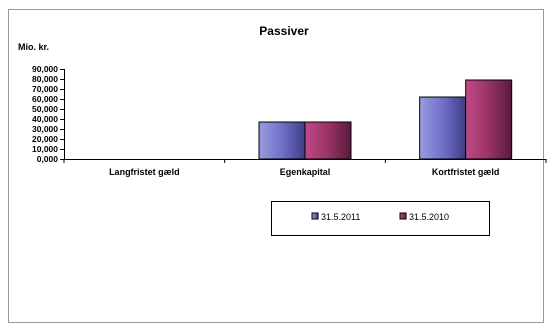 Image resolution: width=549 pixels, height=326 pixels. What do you see at coordinates (305, 172) in the screenshot?
I see `x-category-label: Egenkapital` at bounding box center [305, 172].